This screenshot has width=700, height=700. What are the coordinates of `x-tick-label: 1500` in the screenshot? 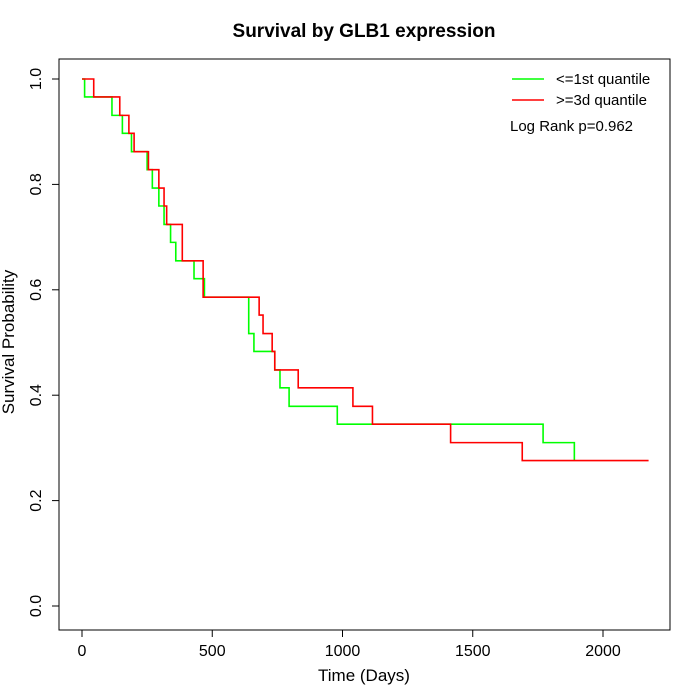 It's located at (473, 651).